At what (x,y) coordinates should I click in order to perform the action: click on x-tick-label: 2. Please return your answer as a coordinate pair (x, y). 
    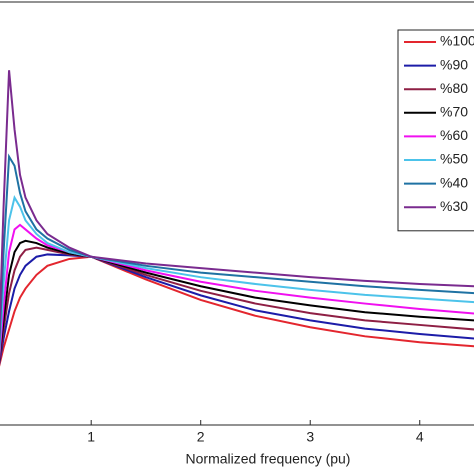
    Looking at the image, I should click on (201, 437).